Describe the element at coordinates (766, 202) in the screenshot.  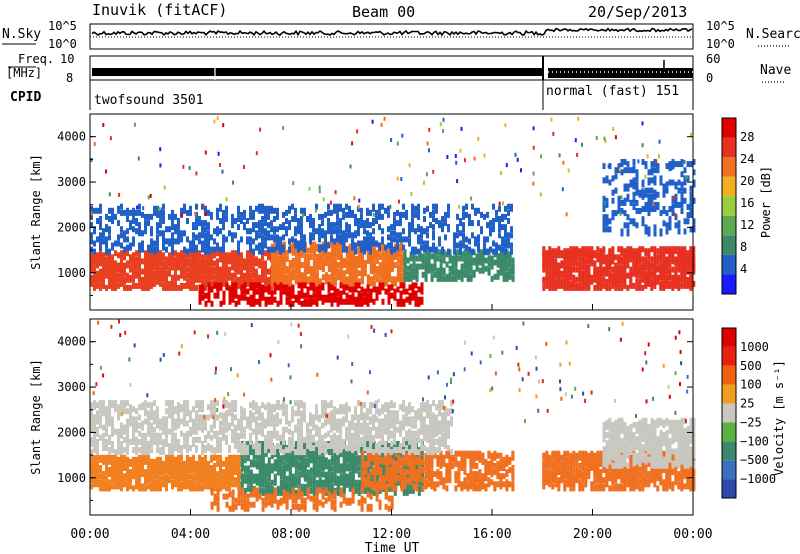
I see `power-colorbar-label: Power [dB]` at that location.